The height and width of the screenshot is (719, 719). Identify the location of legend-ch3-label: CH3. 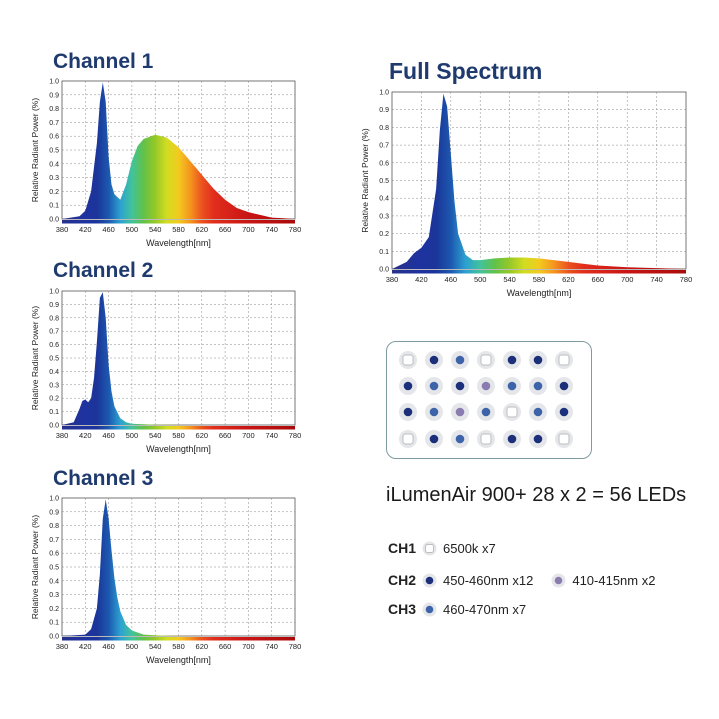
(402, 609).